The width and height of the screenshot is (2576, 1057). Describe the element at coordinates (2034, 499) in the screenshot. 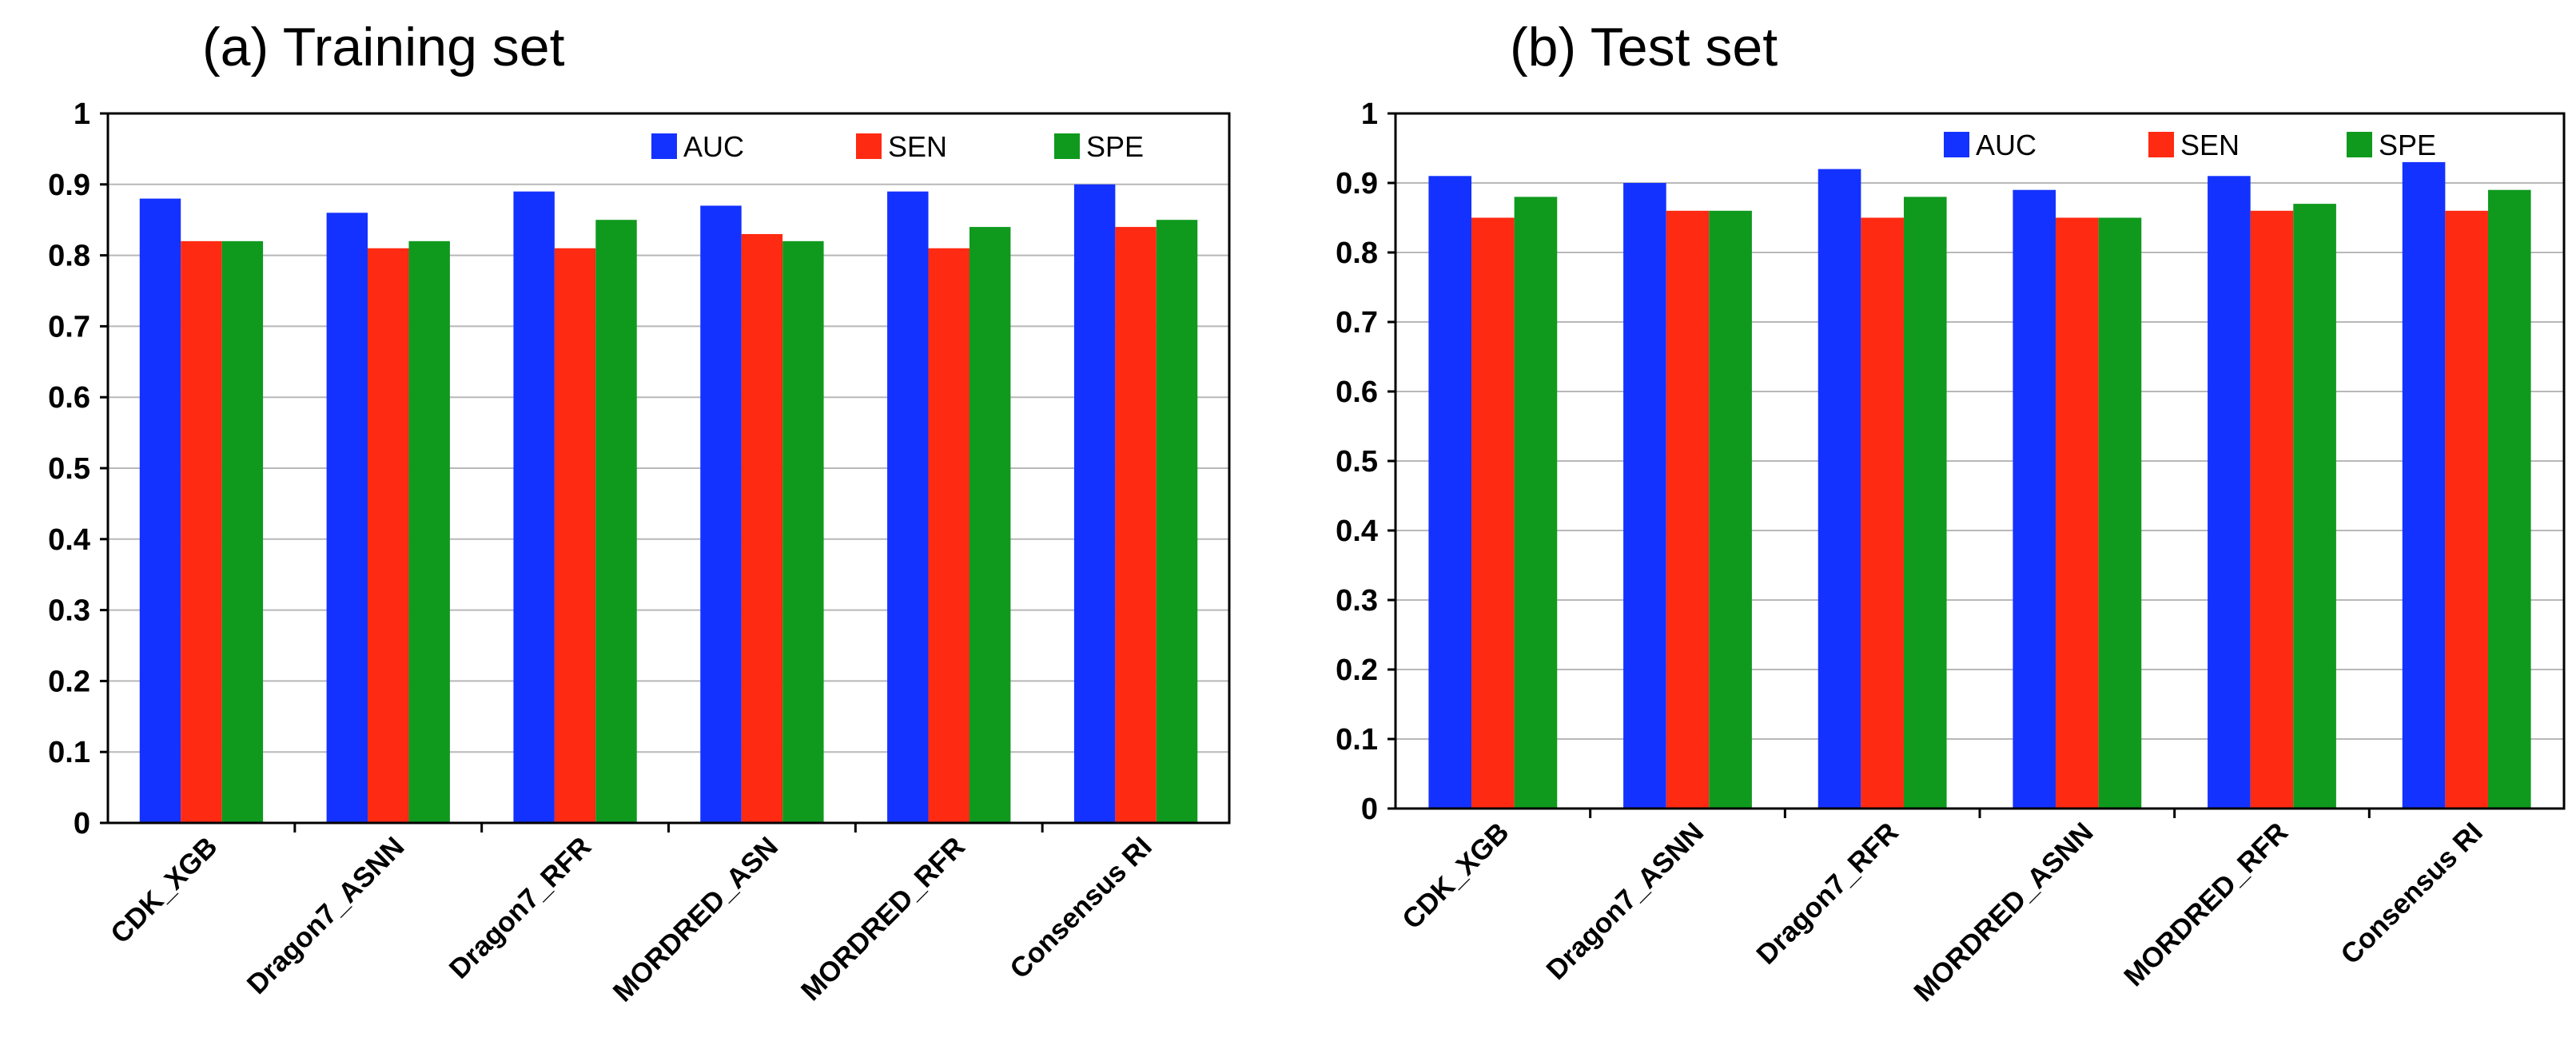

I see `bar-mordred-asnn-auc` at that location.